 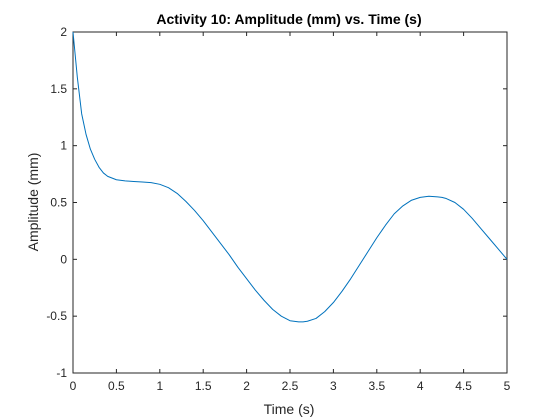 I want to click on x-tick-label: 1.5, so click(x=203, y=386).